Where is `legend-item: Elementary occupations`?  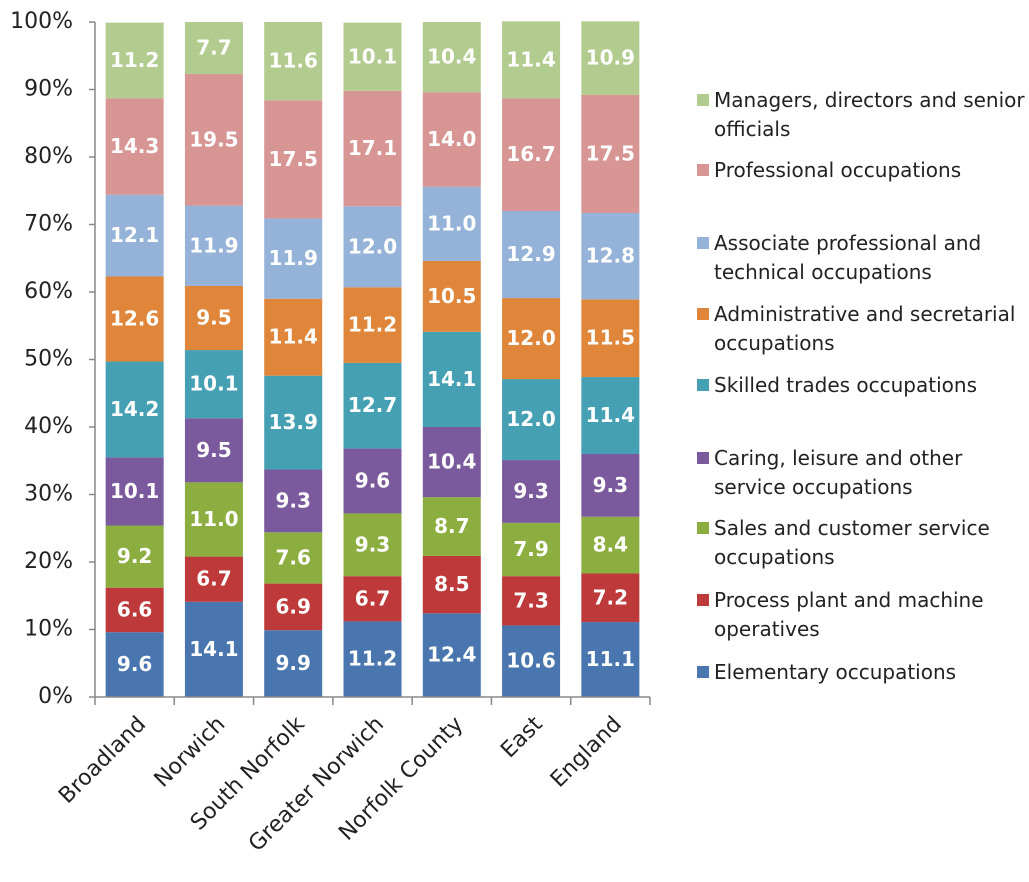
legend-item: Elementary occupations is located at coordinates (862, 672).